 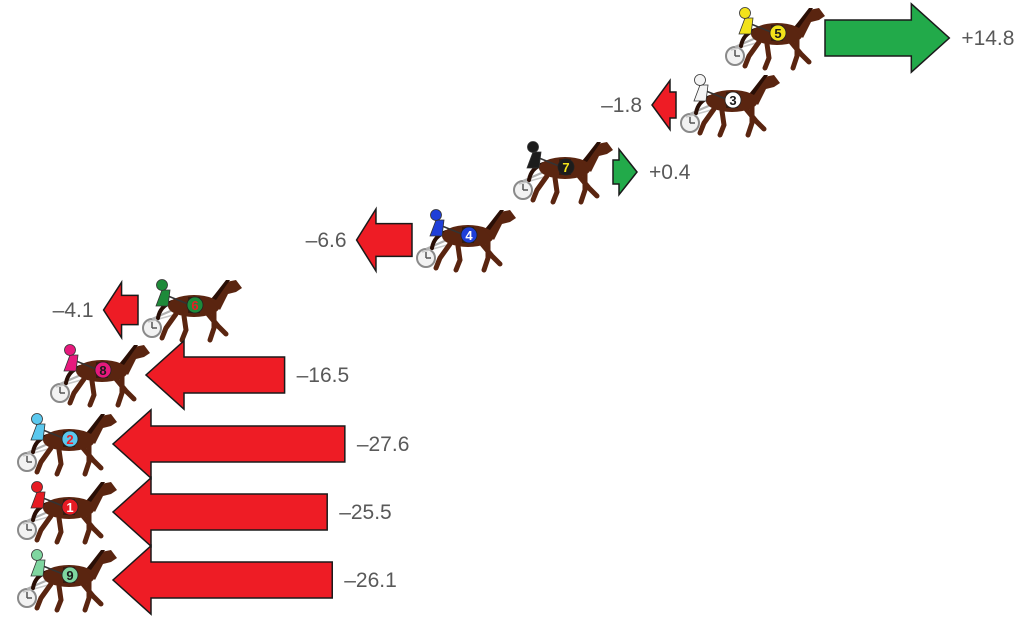 I want to click on saddle-cloth-number-6: 6, so click(x=194, y=305).